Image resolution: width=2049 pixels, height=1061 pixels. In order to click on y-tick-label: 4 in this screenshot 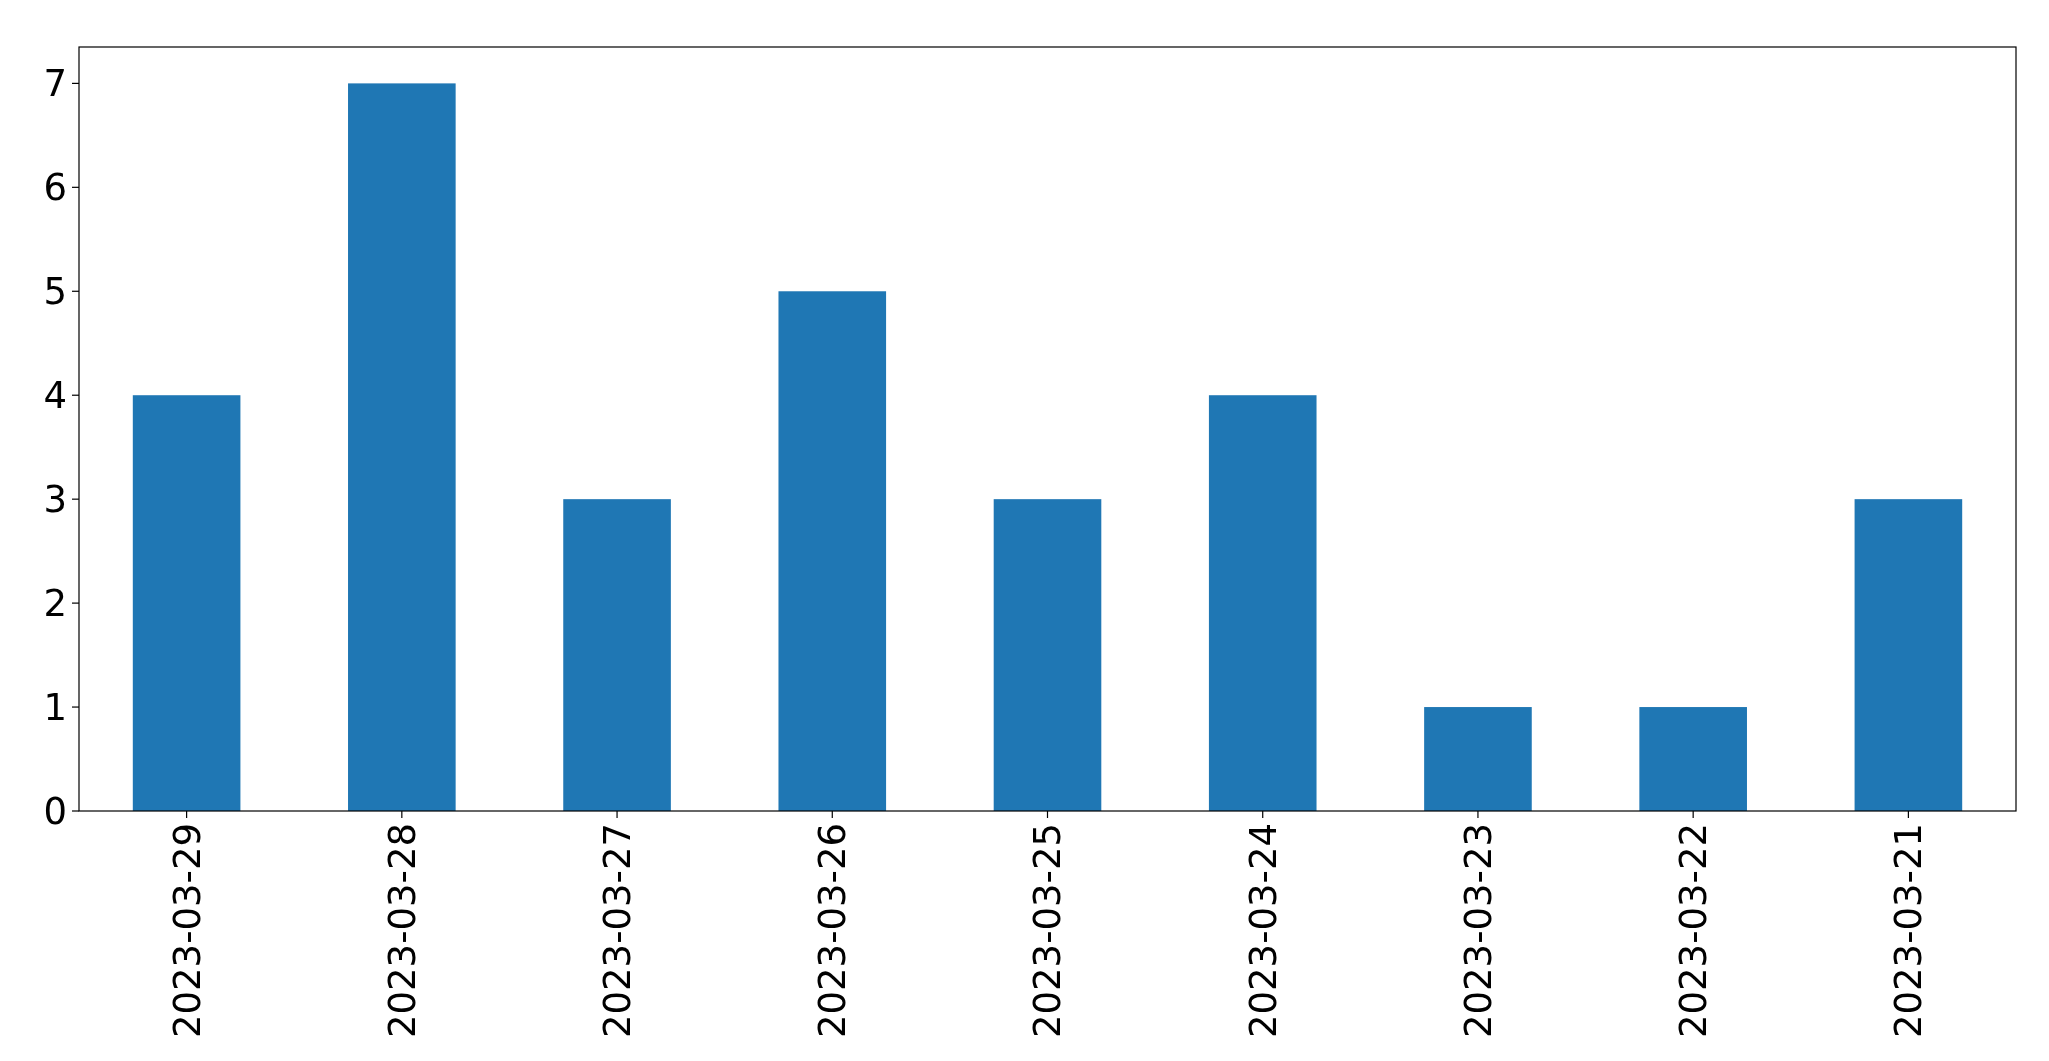, I will do `click(55, 396)`.